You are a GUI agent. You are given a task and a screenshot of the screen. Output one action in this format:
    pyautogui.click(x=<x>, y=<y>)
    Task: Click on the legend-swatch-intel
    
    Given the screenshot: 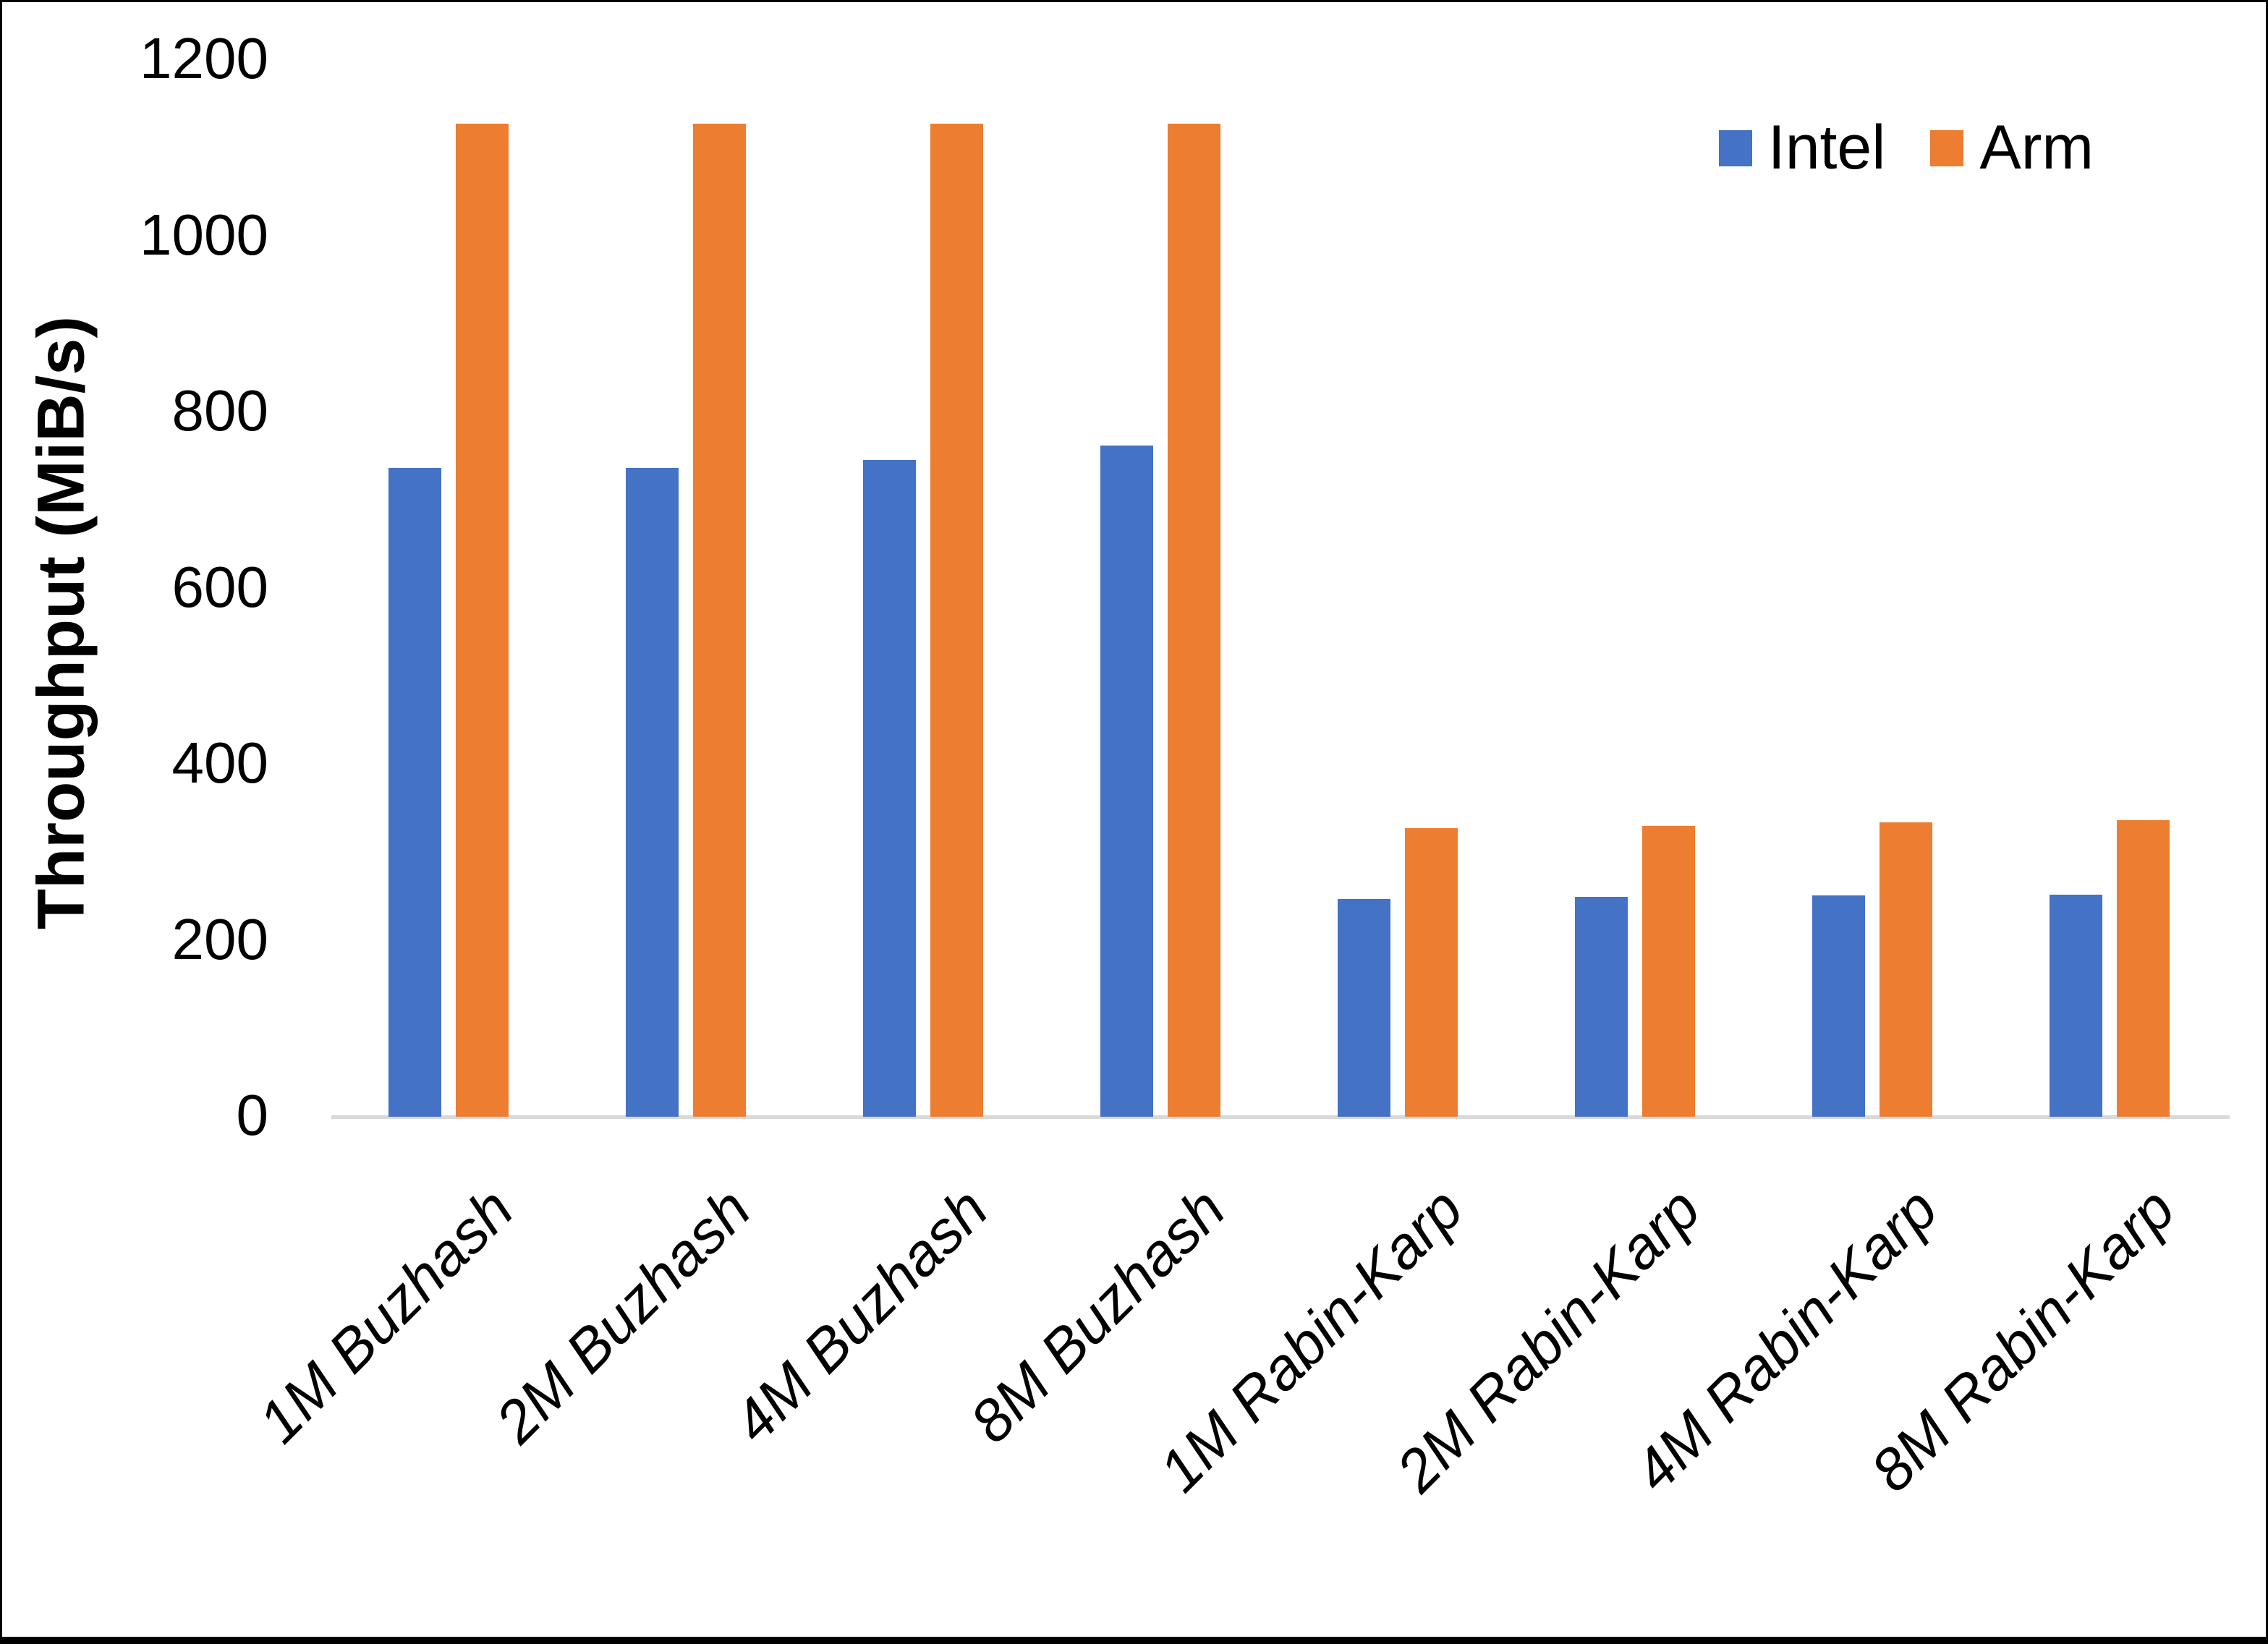 What is the action you would take?
    pyautogui.click(x=1735, y=147)
    